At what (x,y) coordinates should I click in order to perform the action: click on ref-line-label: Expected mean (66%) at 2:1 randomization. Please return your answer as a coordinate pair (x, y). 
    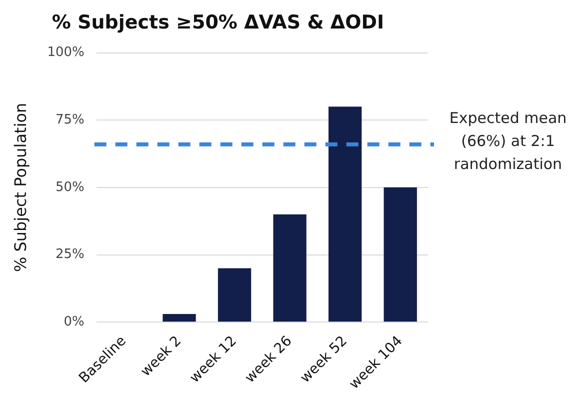
    Looking at the image, I should click on (508, 141).